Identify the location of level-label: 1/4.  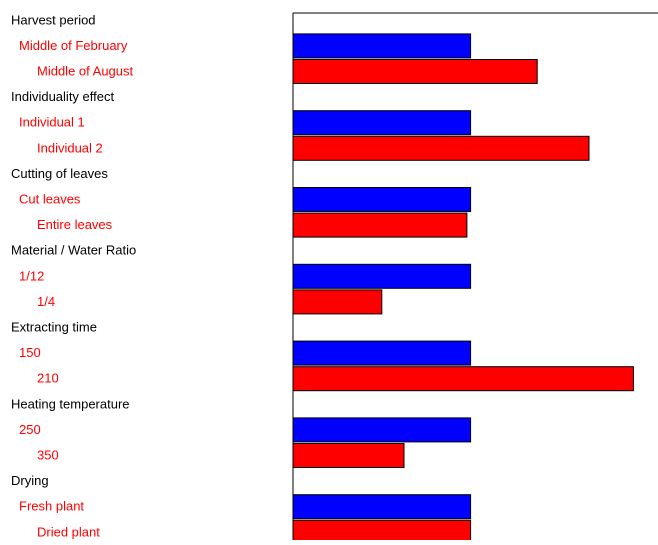
(46, 301).